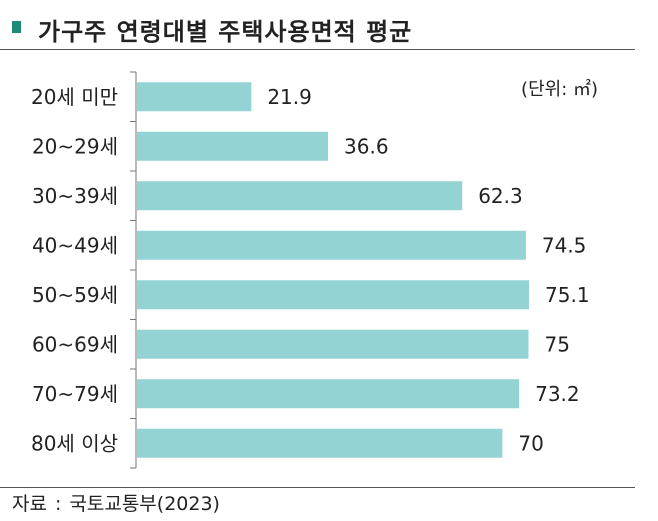 The width and height of the screenshot is (658, 521). Describe the element at coordinates (500, 196) in the screenshot. I see `value-label: 62.3` at that location.